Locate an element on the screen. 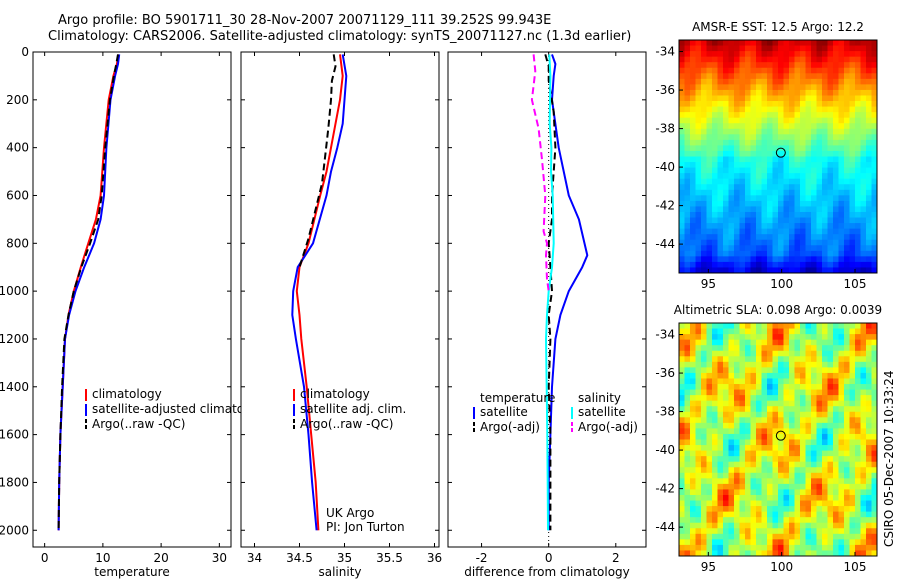 Image resolution: width=900 pixels, height=580 pixels. map-frame is located at coordinates (778, 439).